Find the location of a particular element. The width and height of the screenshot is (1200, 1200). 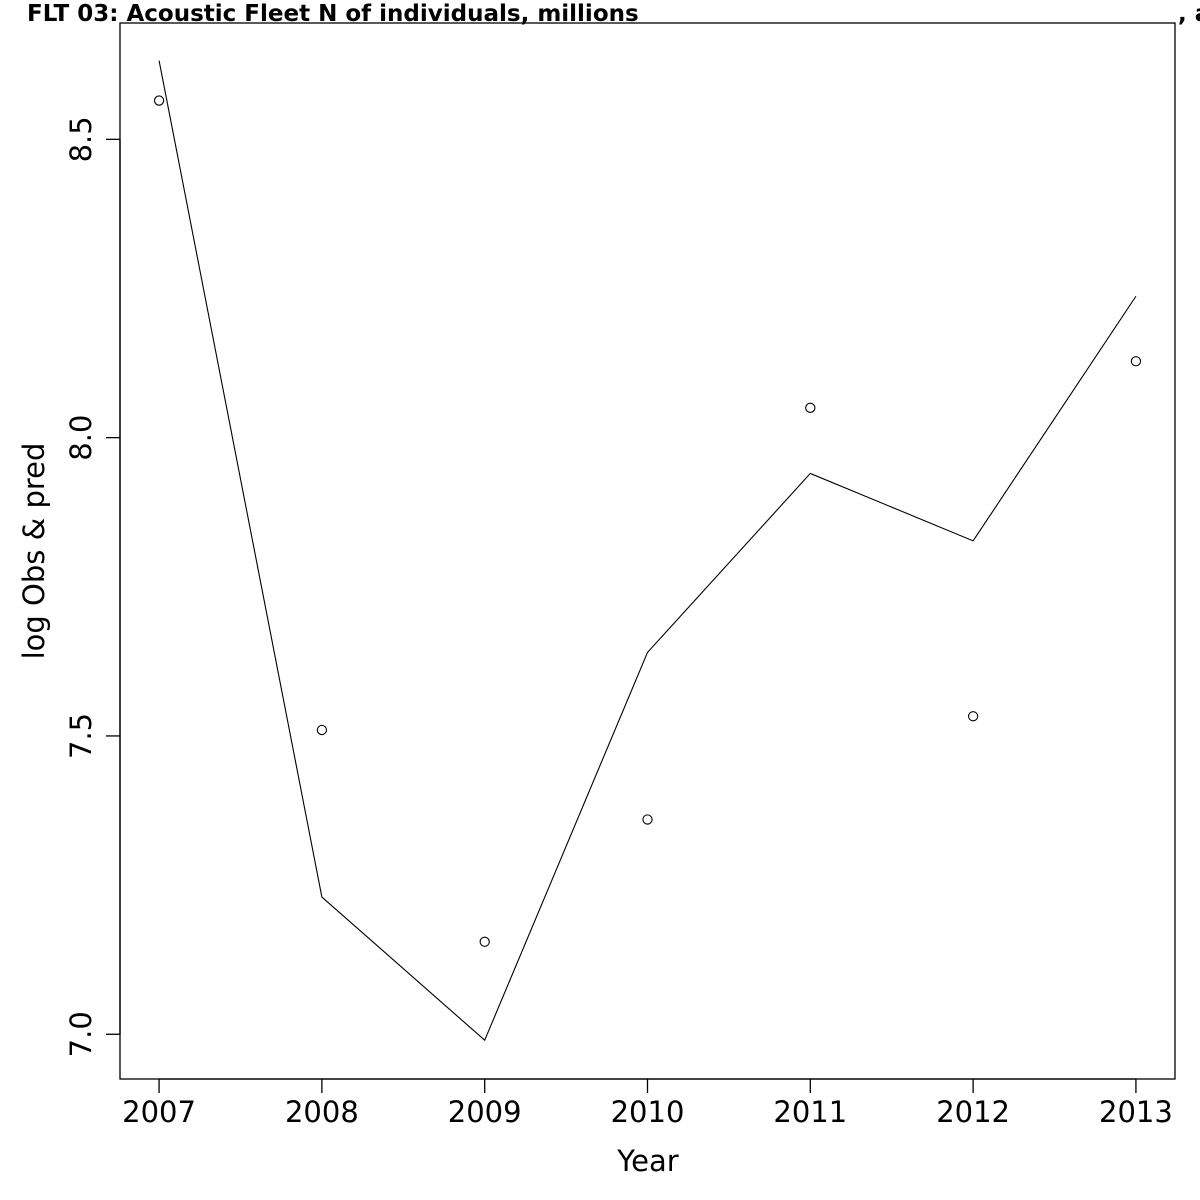

x-tick-label: 2009 is located at coordinates (485, 1112).